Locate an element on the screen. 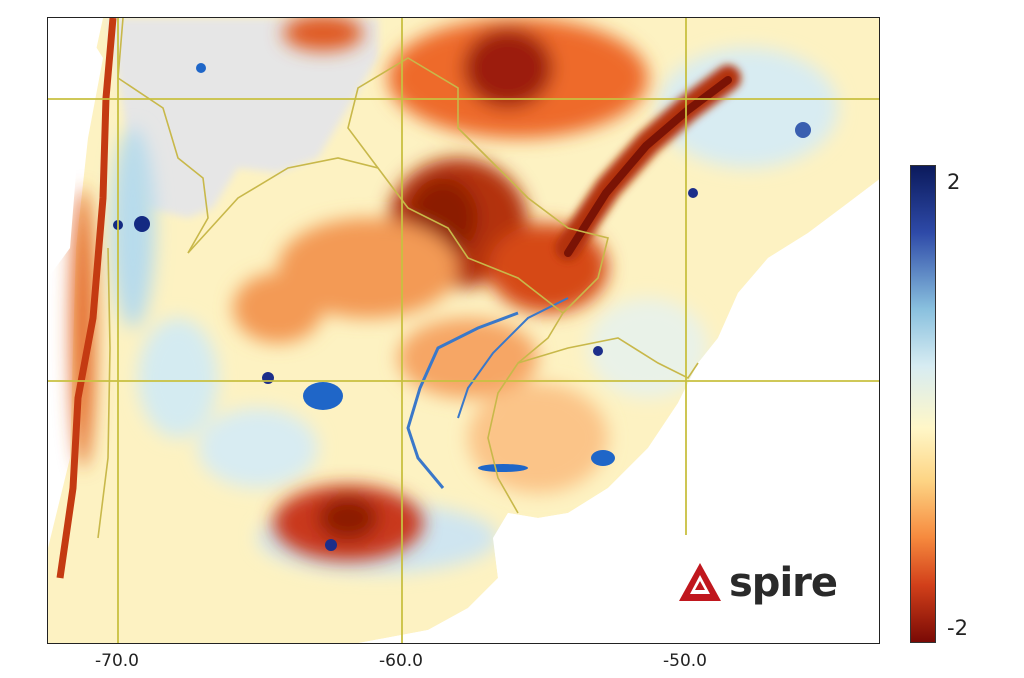 This screenshot has width=1024, height=678. no-data-region is located at coordinates (243, 118).